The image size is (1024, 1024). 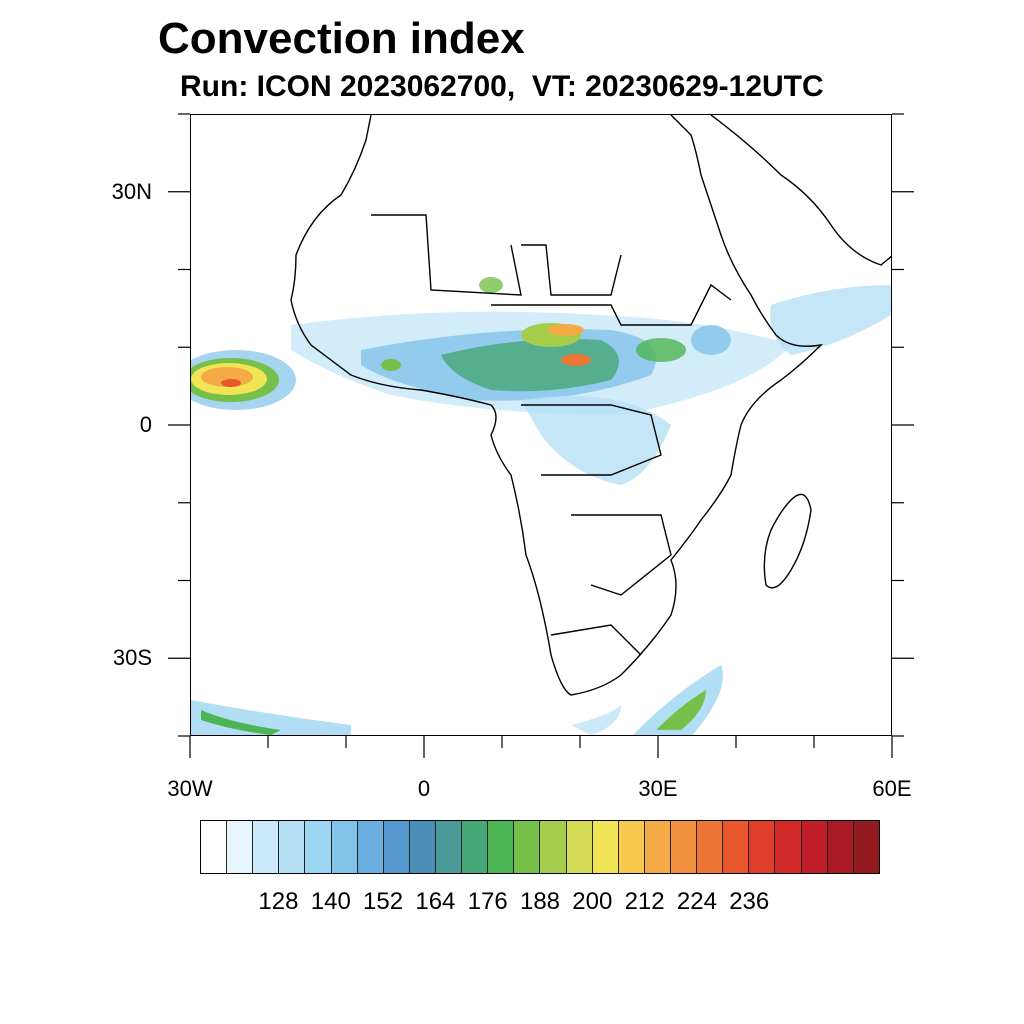 What do you see at coordinates (383, 901) in the screenshot?
I see `colorbar-label: 152` at bounding box center [383, 901].